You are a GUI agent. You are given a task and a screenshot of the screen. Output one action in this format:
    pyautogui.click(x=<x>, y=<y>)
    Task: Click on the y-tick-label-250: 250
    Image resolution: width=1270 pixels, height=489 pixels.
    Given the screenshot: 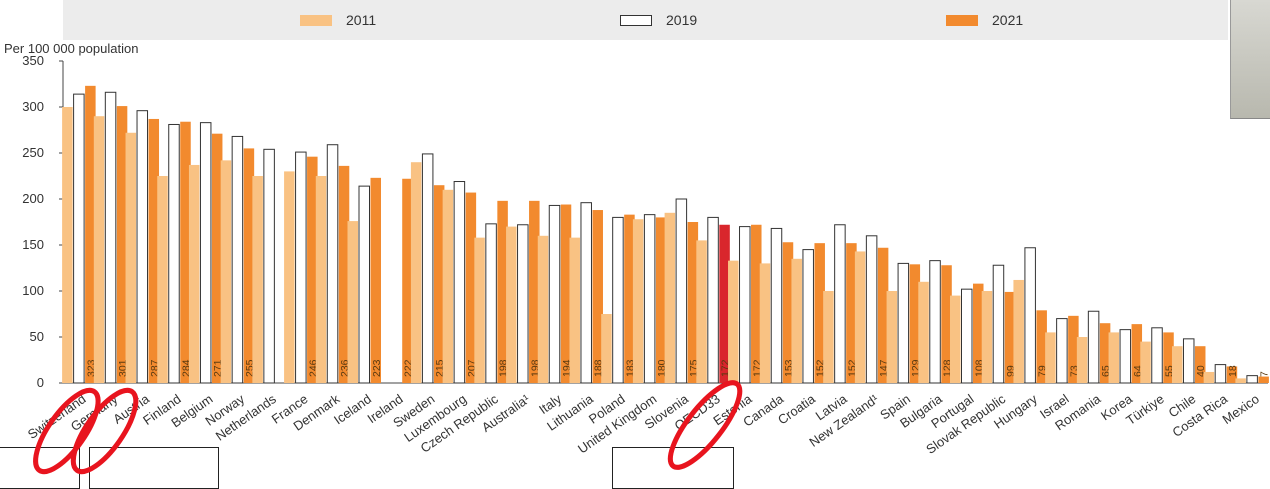 What is the action you would take?
    pyautogui.click(x=33, y=152)
    